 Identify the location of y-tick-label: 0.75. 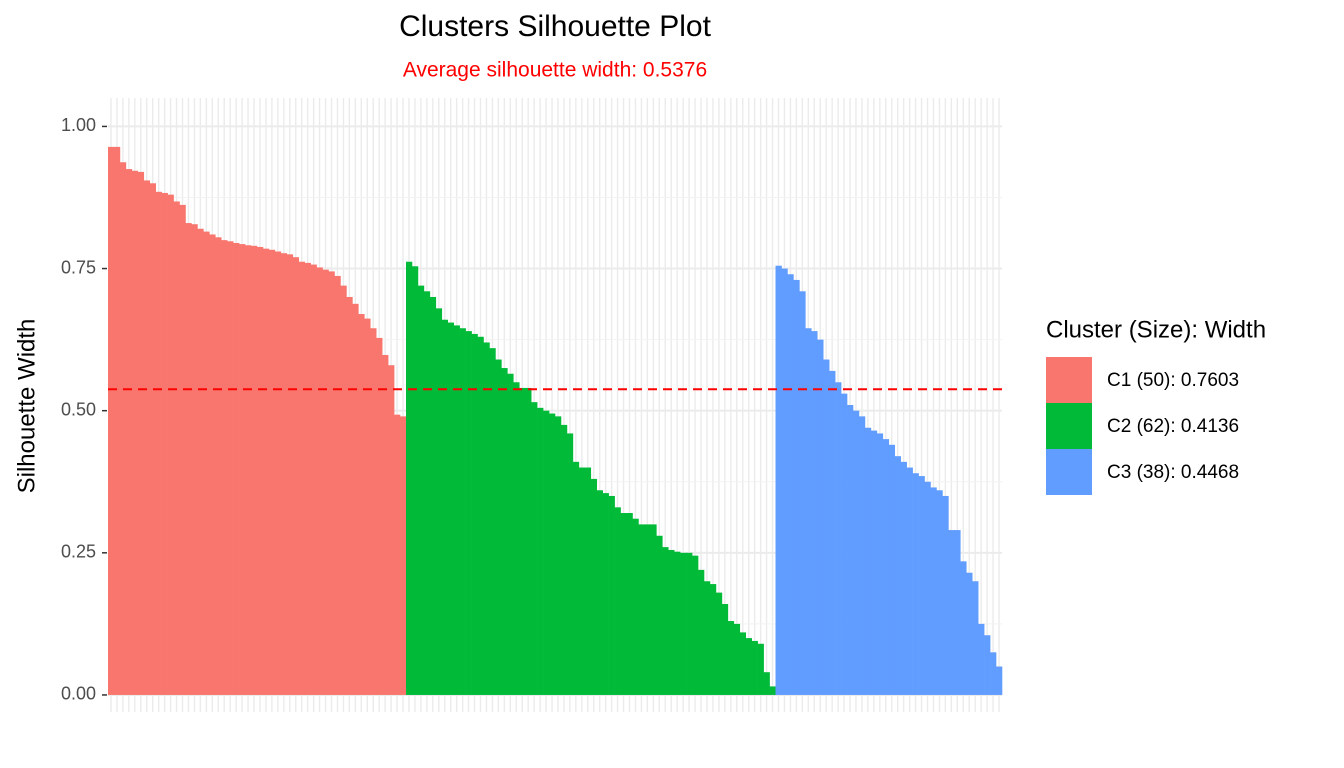
(78, 267).